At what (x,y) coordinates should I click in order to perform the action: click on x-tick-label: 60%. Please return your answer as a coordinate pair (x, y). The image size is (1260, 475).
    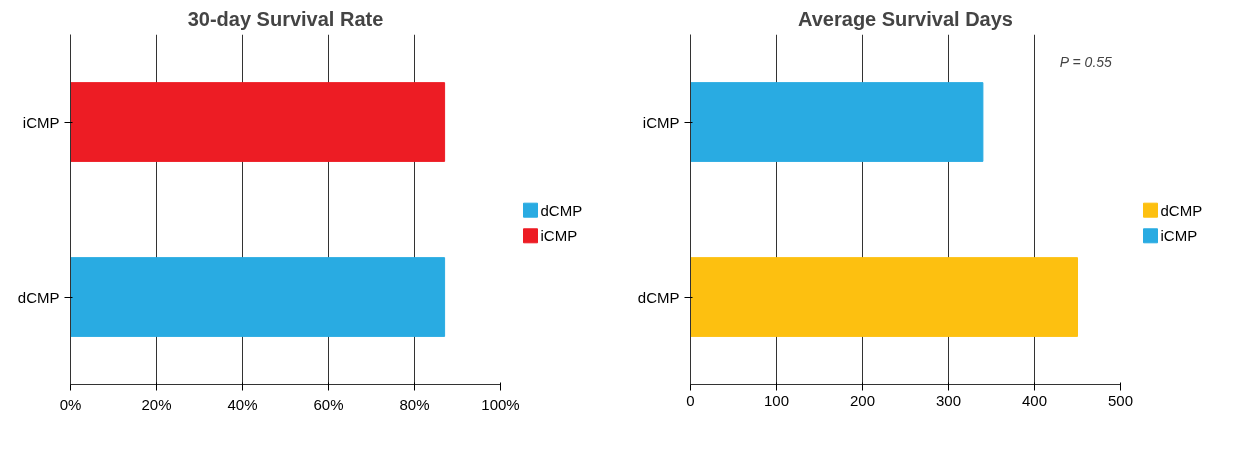
    Looking at the image, I should click on (328, 404).